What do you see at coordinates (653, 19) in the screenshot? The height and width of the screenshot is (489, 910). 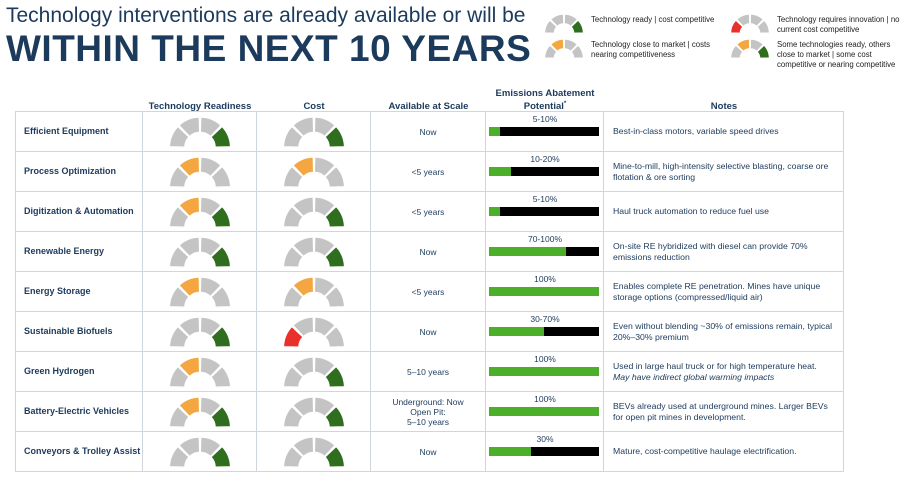 I see `legend-label: Technology ready | cost competitive` at bounding box center [653, 19].